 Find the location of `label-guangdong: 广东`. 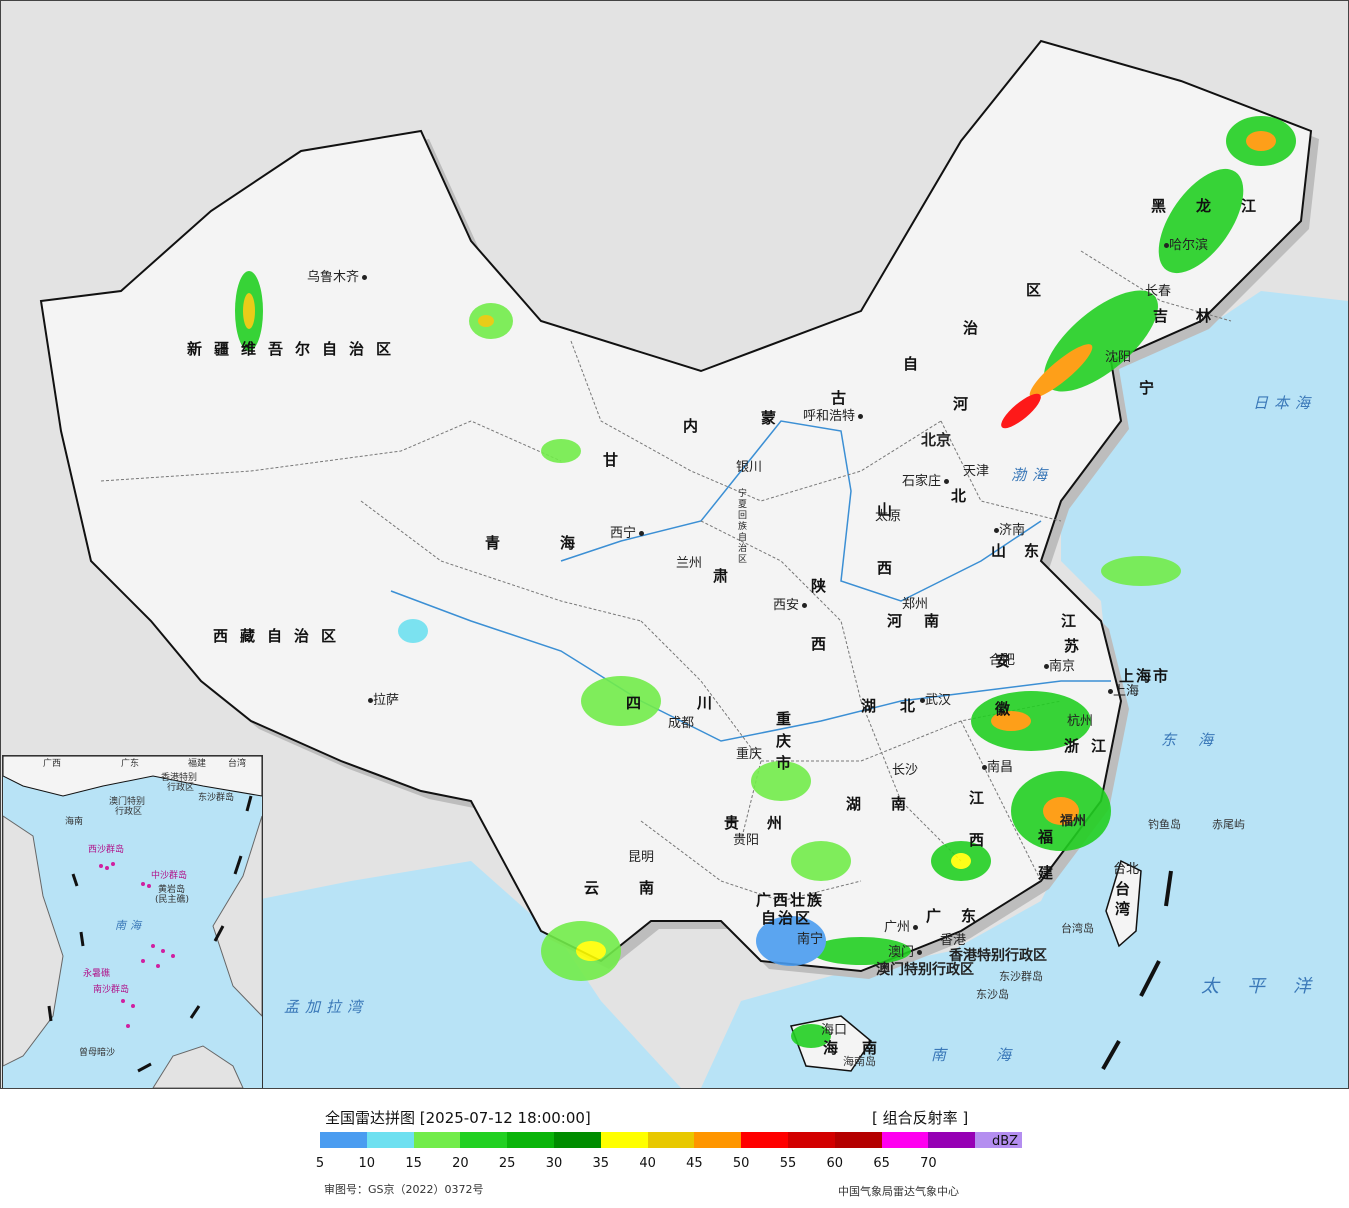

label-guangdong: 广东 is located at coordinates (961, 916).